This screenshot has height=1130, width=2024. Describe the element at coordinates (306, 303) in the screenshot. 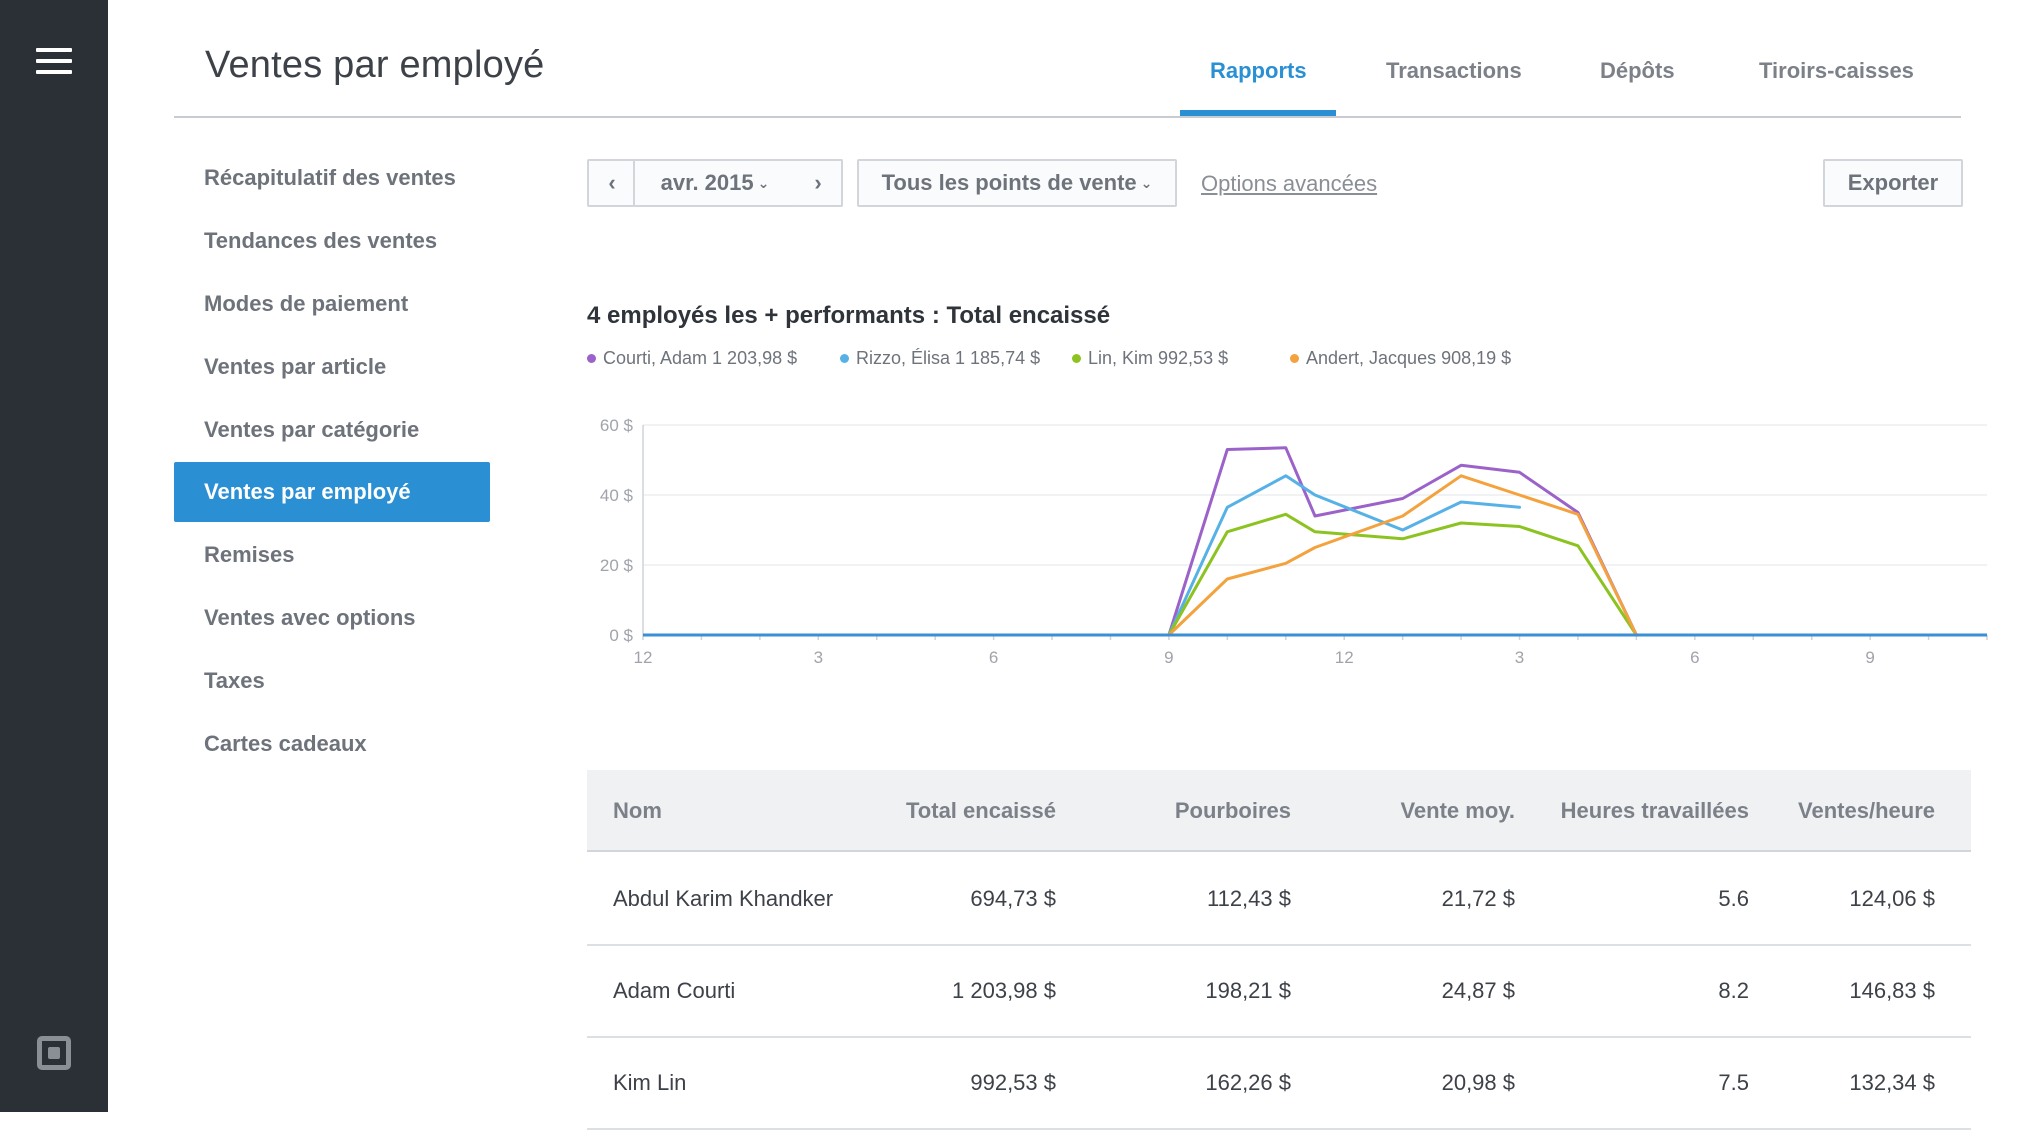

I see `nav-item-modes-paiement: Modes de paiement` at that location.